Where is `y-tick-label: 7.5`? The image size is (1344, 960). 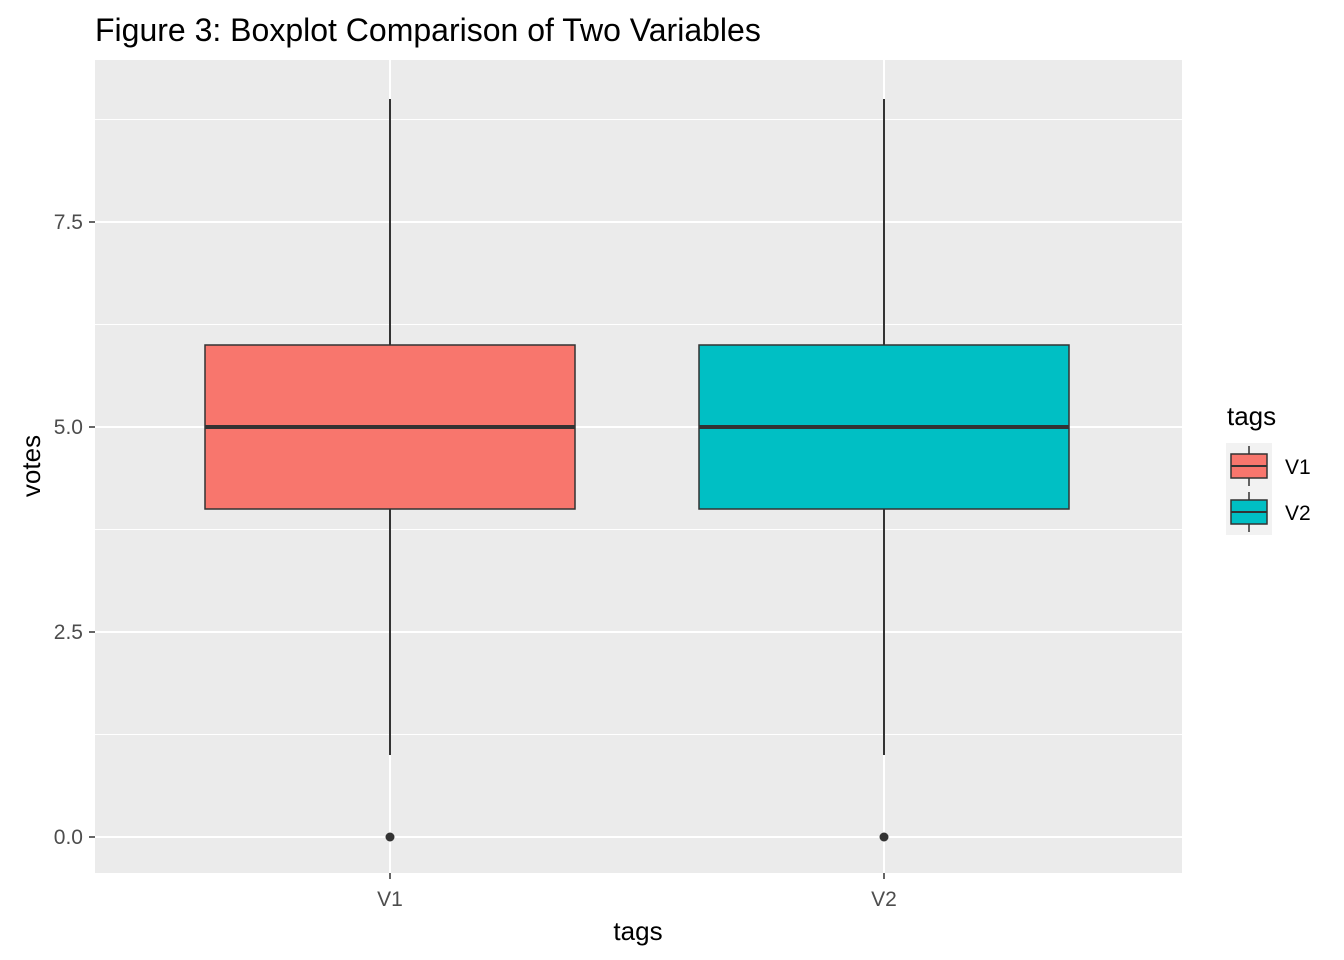
y-tick-label: 7.5 is located at coordinates (68, 222).